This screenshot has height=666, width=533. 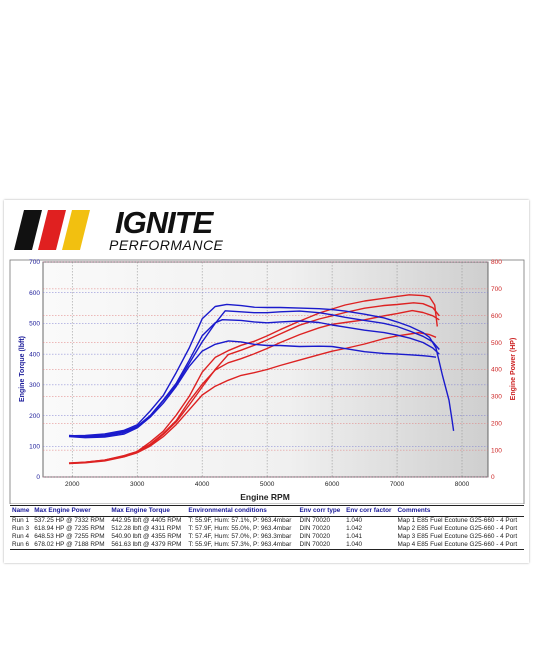 What do you see at coordinates (397, 484) in the screenshot?
I see `x-tick-label: 7000` at bounding box center [397, 484].